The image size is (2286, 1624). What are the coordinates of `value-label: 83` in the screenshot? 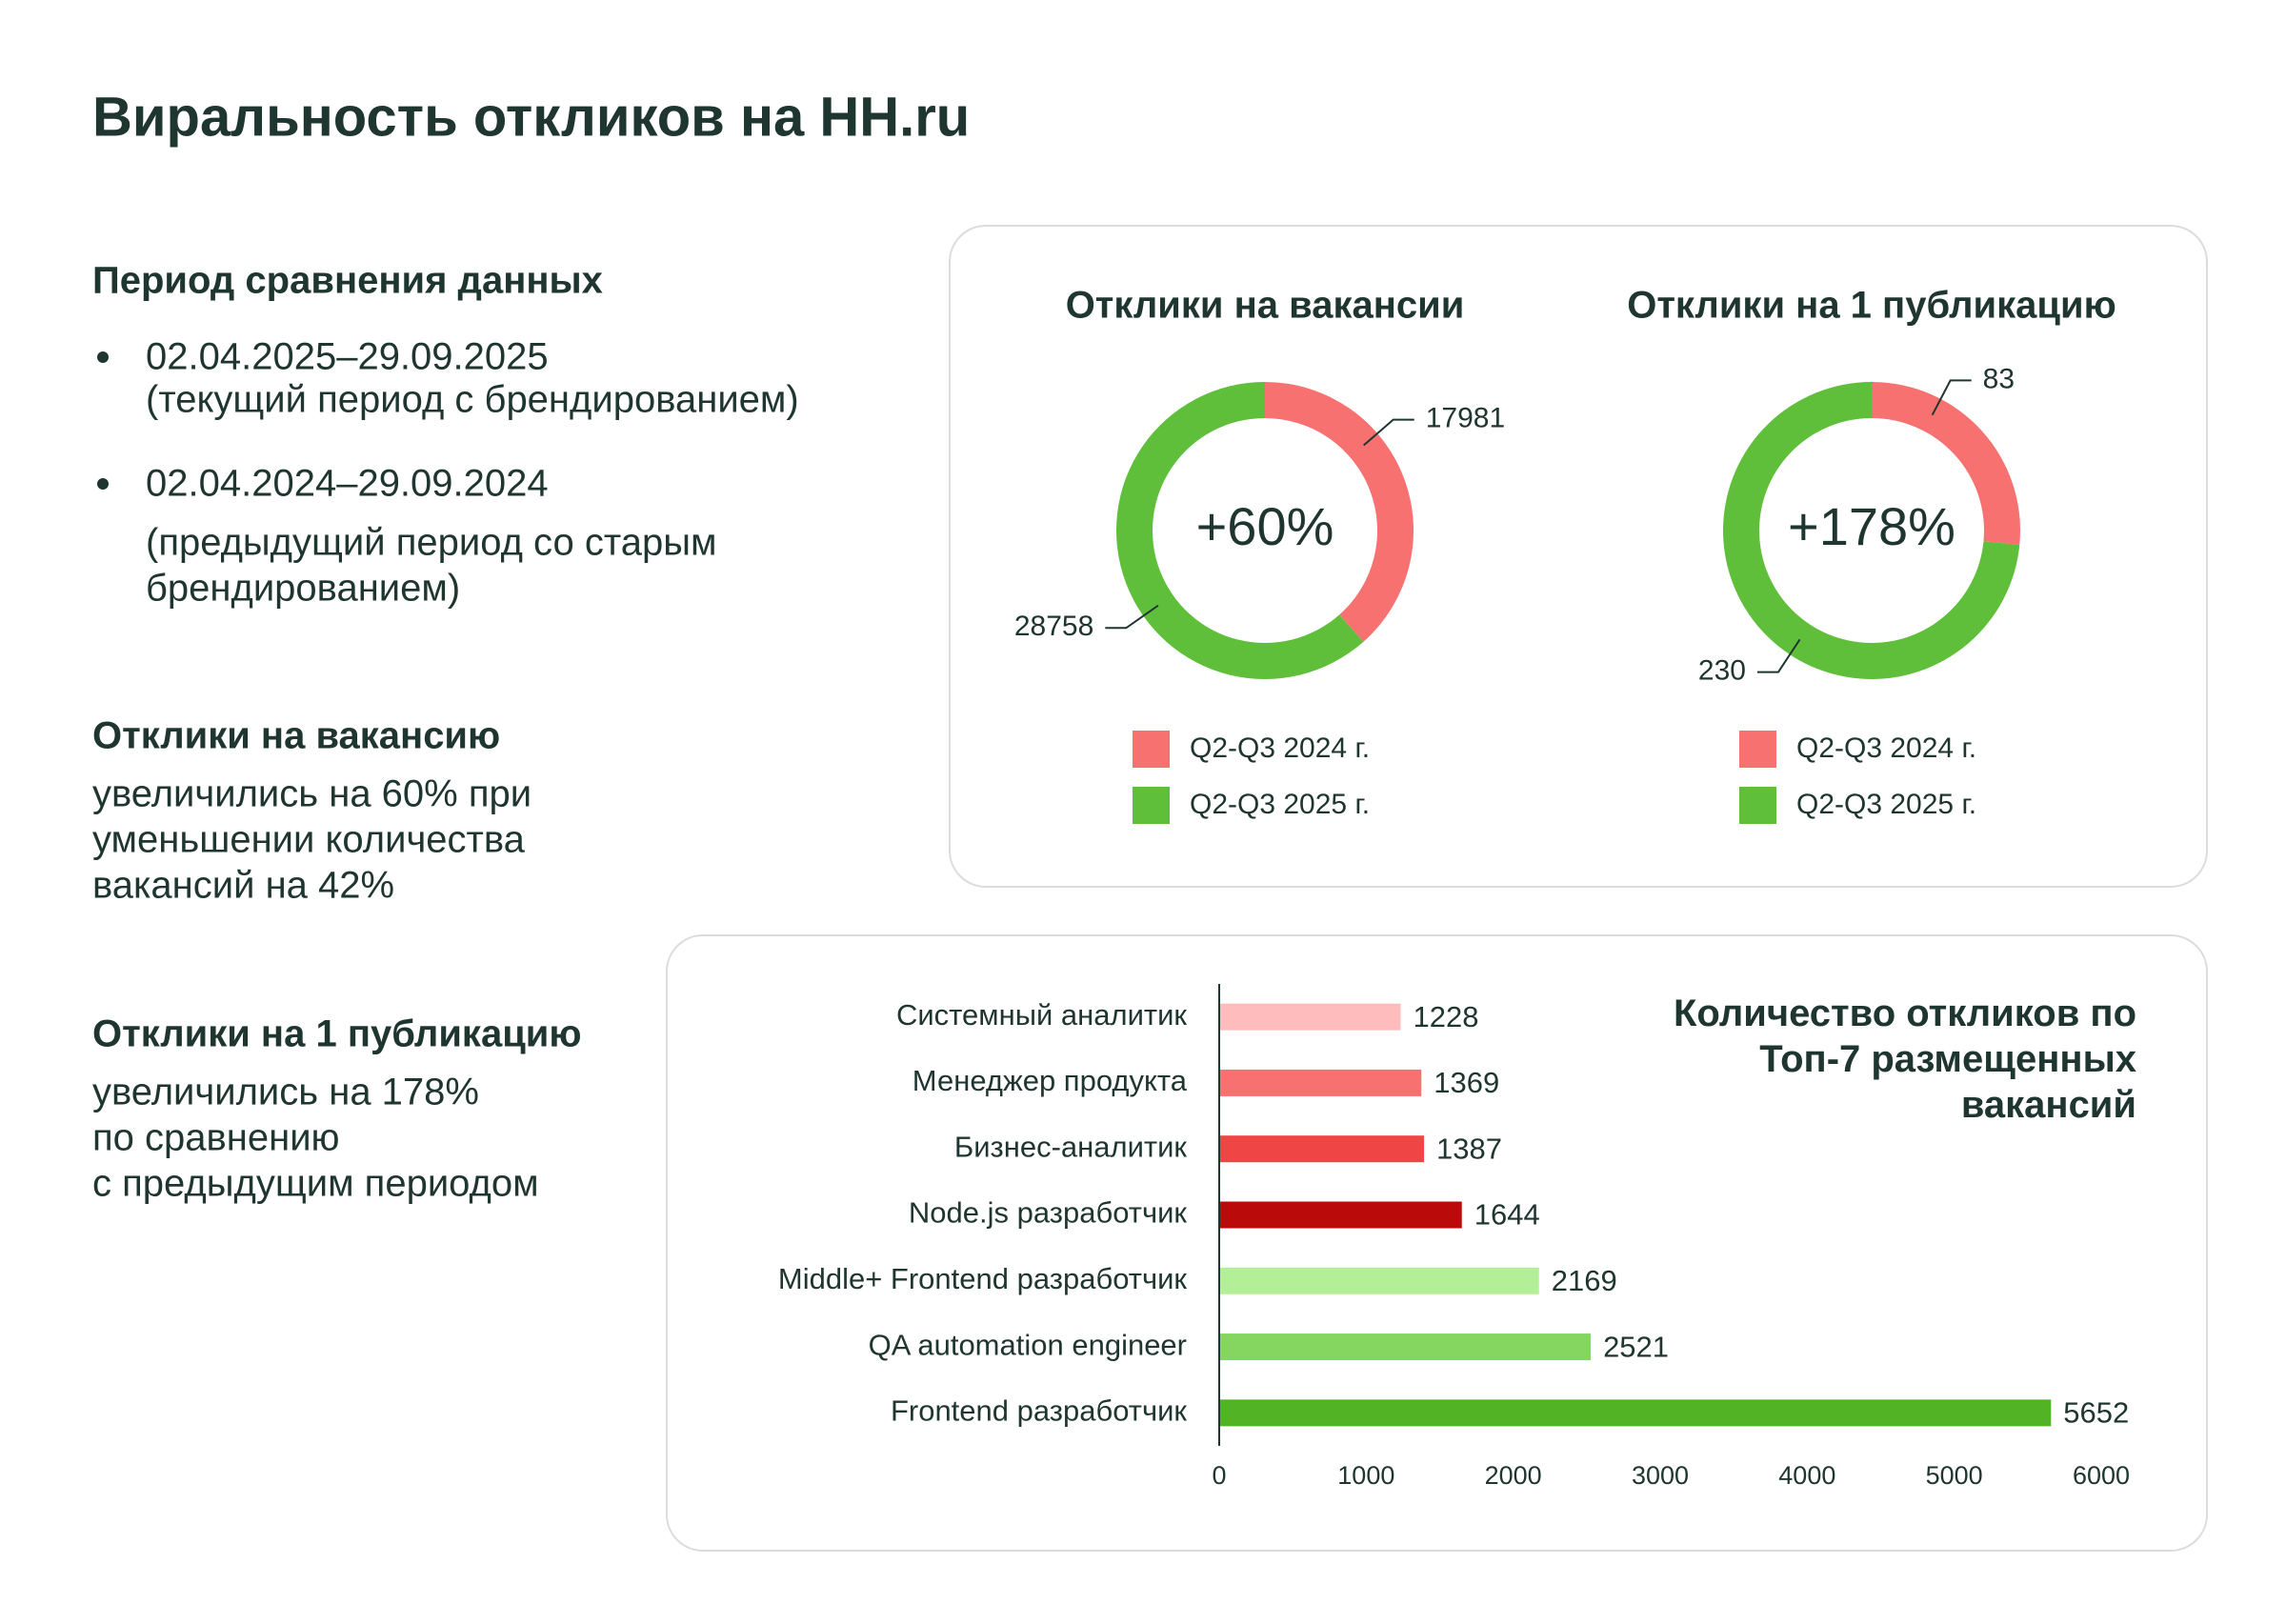 It's located at (1999, 378).